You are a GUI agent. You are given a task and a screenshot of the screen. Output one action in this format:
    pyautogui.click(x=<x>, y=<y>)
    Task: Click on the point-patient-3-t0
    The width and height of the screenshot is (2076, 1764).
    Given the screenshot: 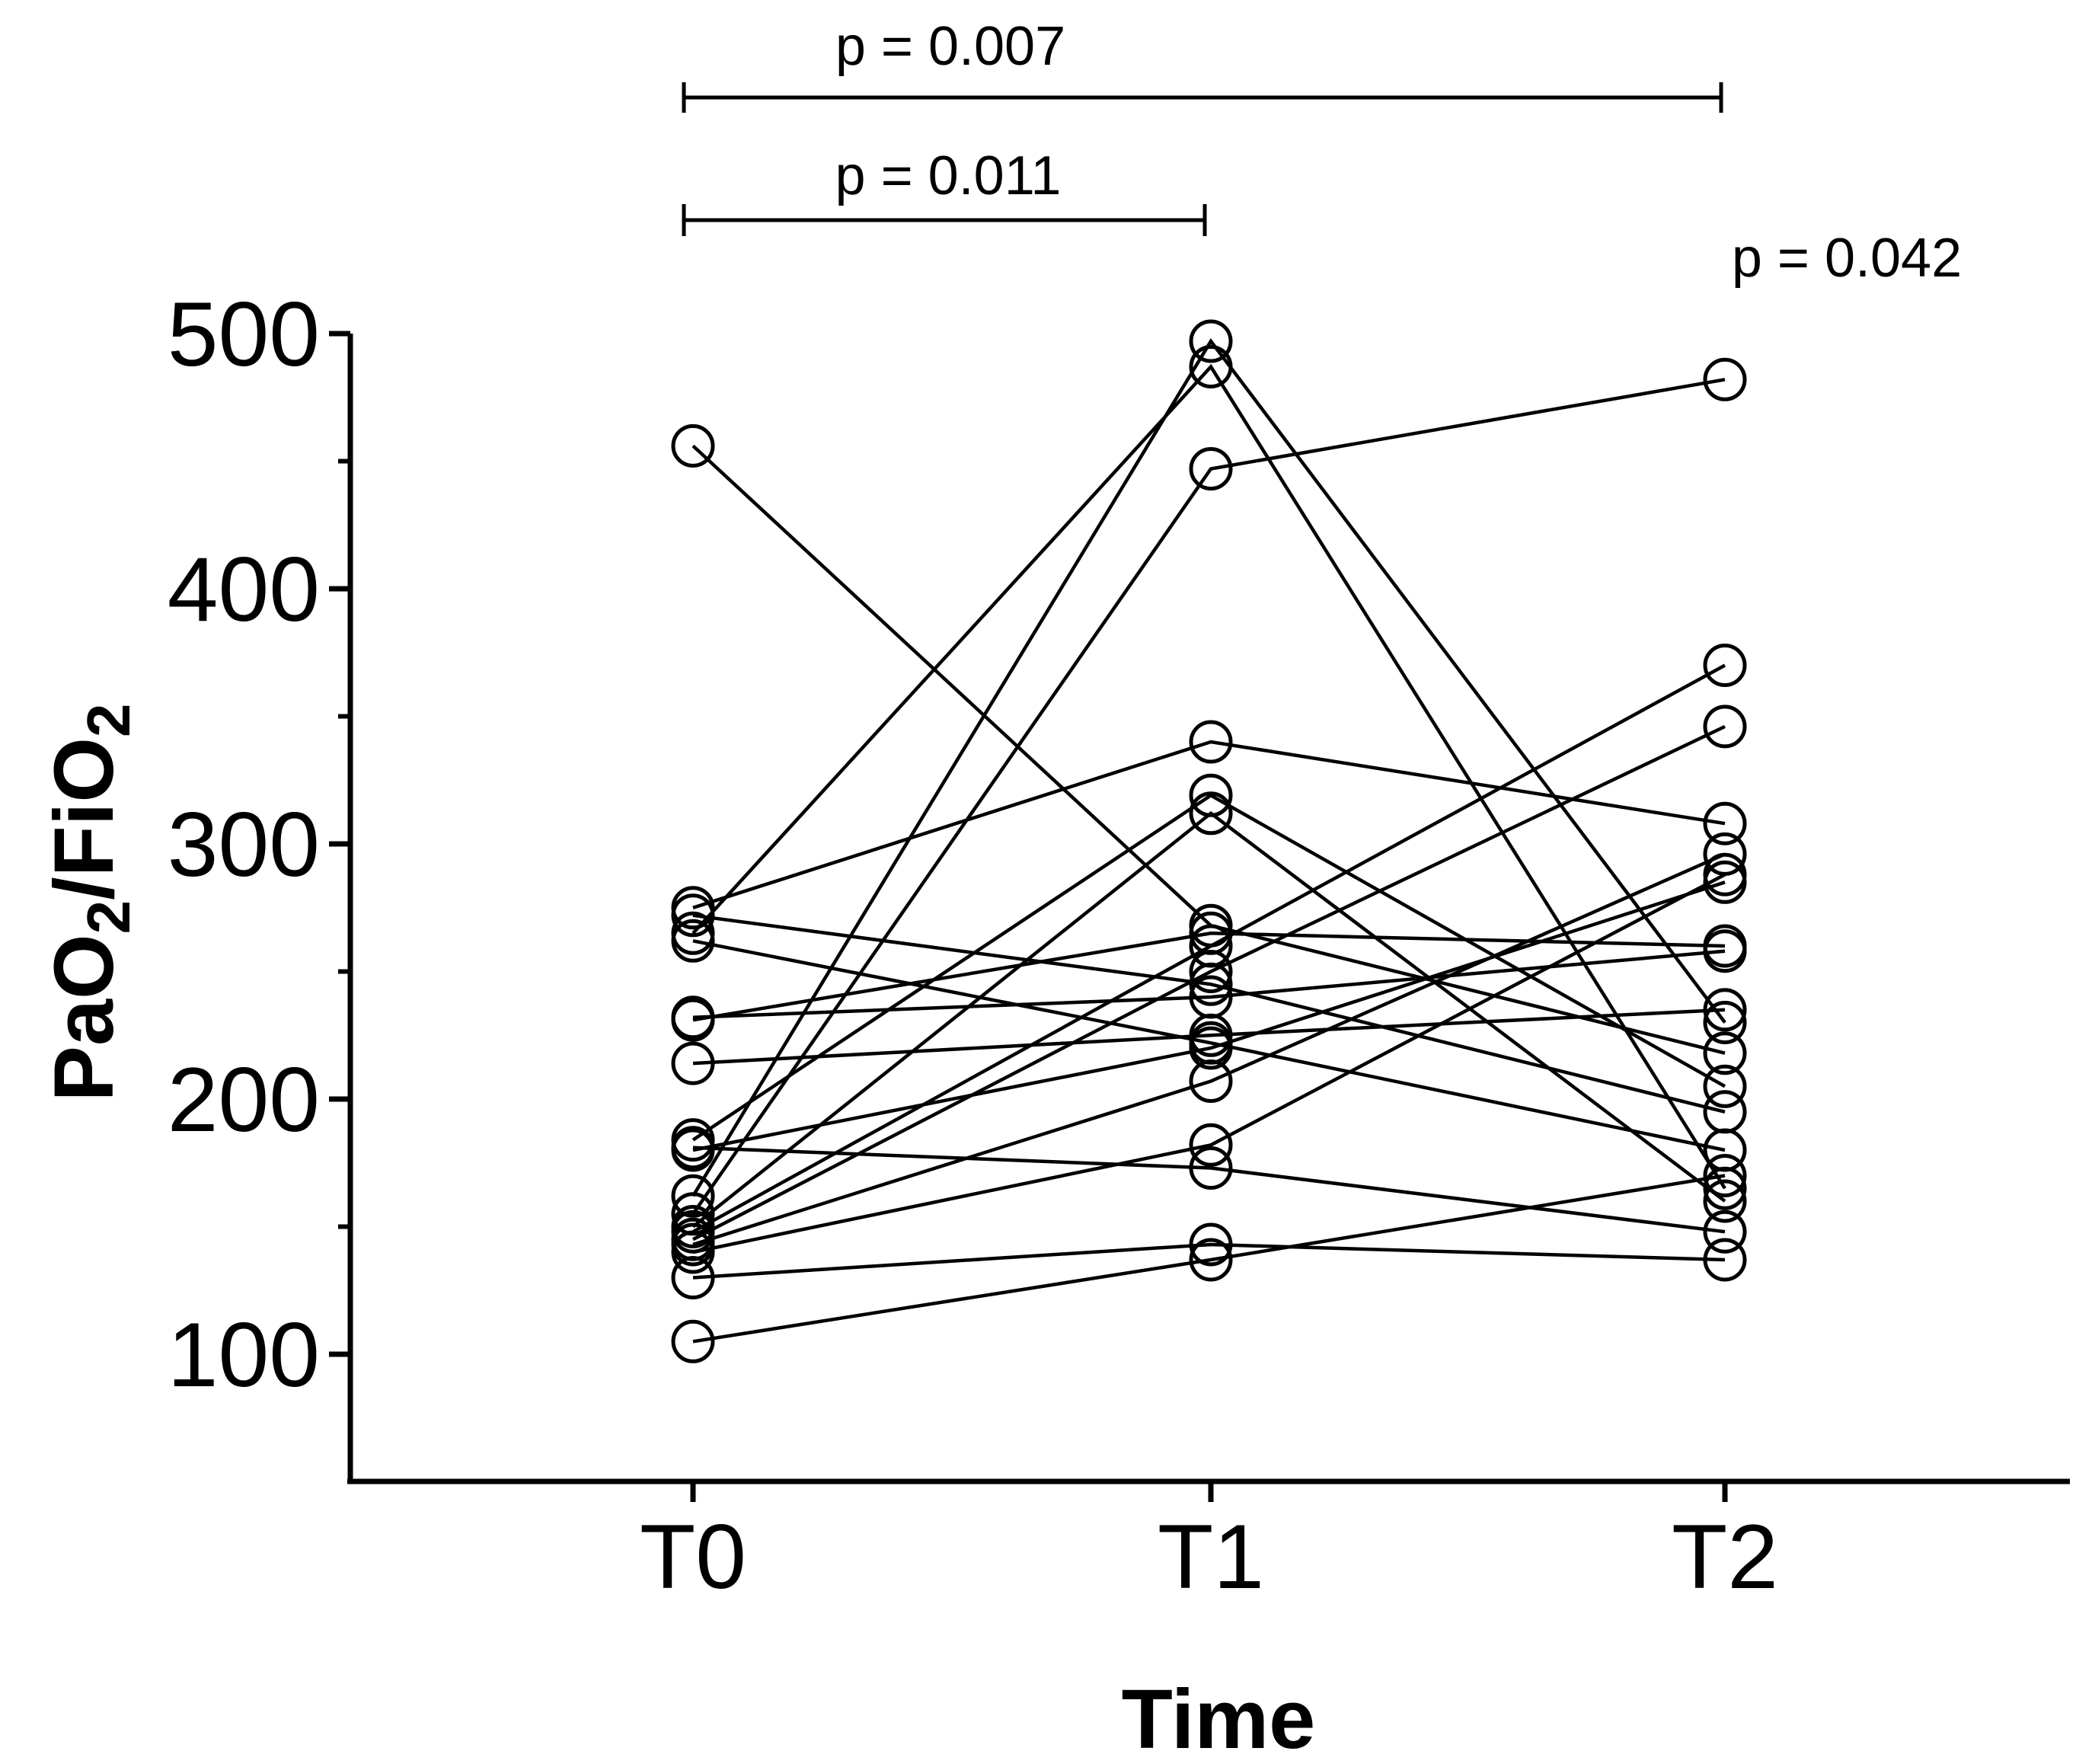 What is the action you would take?
    pyautogui.click(x=693, y=915)
    